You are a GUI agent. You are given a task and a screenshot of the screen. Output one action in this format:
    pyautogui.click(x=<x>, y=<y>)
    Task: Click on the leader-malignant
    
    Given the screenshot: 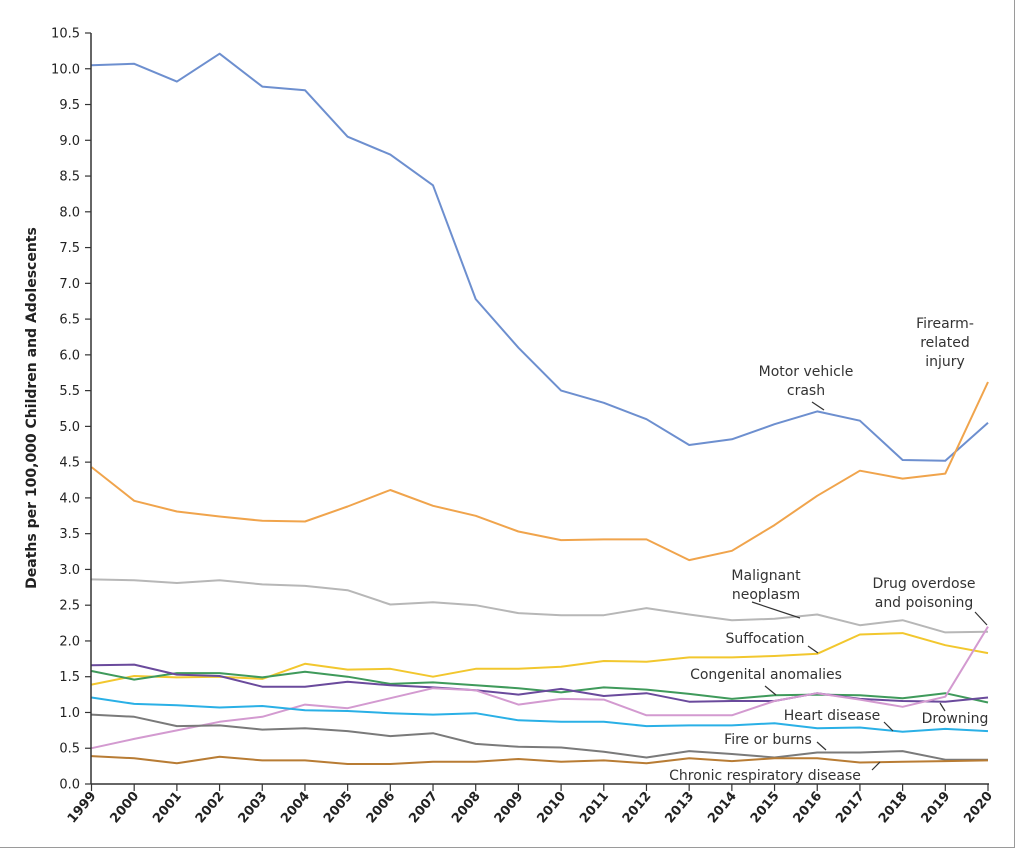 What is the action you would take?
    pyautogui.click(x=776, y=610)
    